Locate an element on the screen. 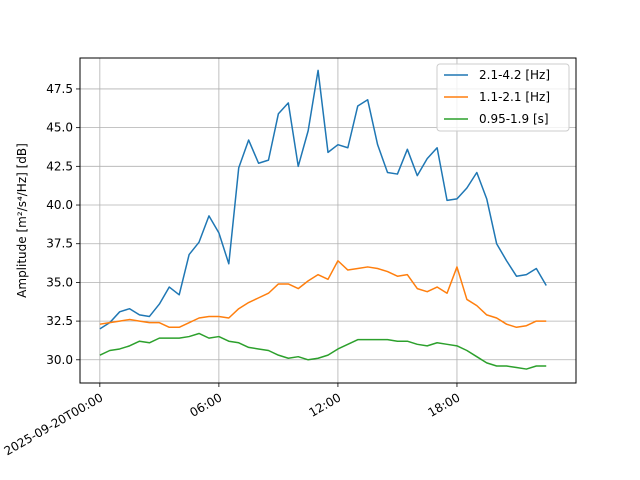 This screenshot has height=480, width=640. y-tick-label: 47.5 is located at coordinates (59, 89).